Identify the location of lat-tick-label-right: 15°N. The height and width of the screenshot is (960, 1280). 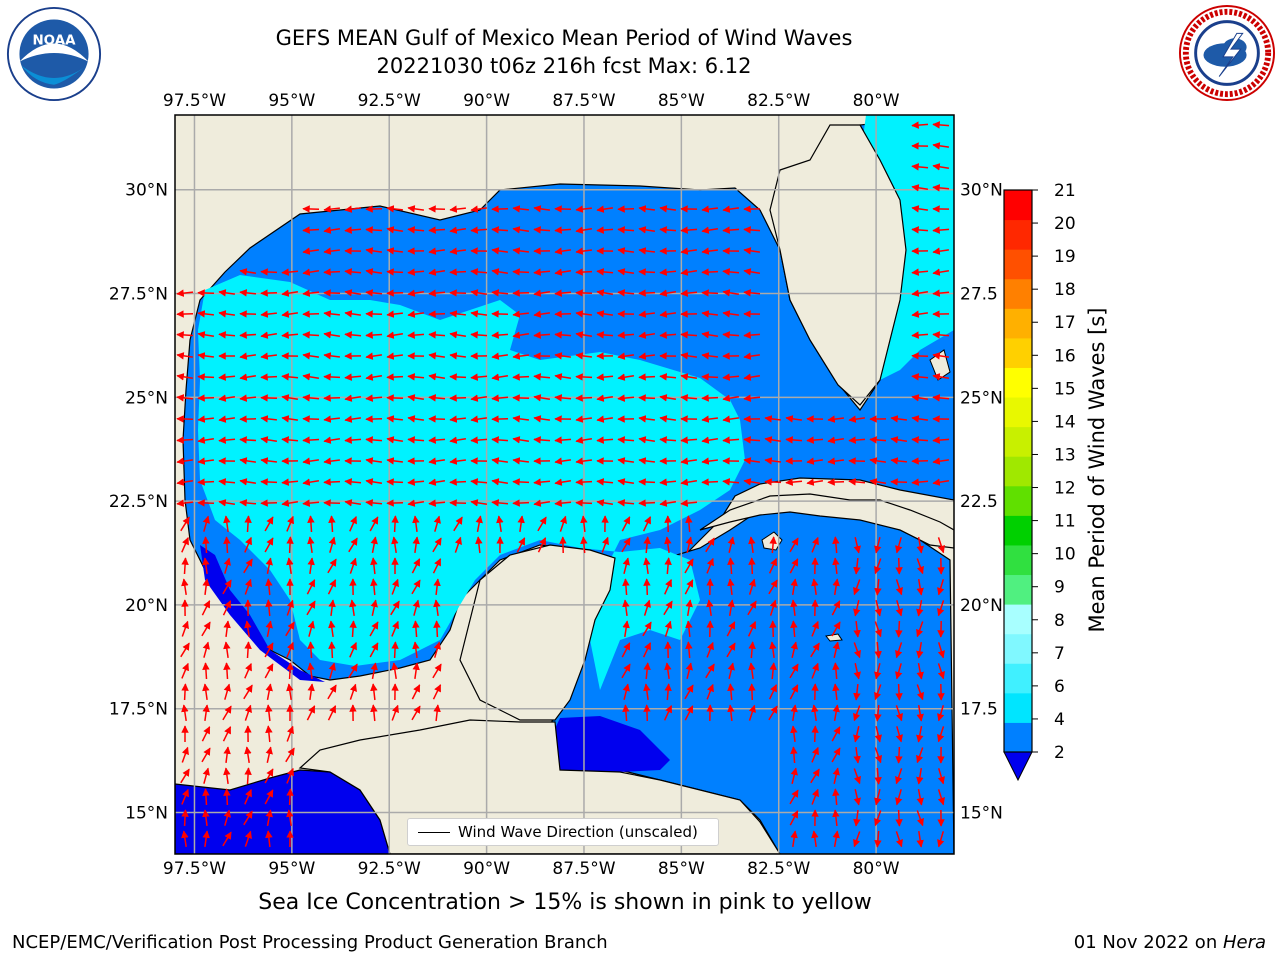
(981, 813).